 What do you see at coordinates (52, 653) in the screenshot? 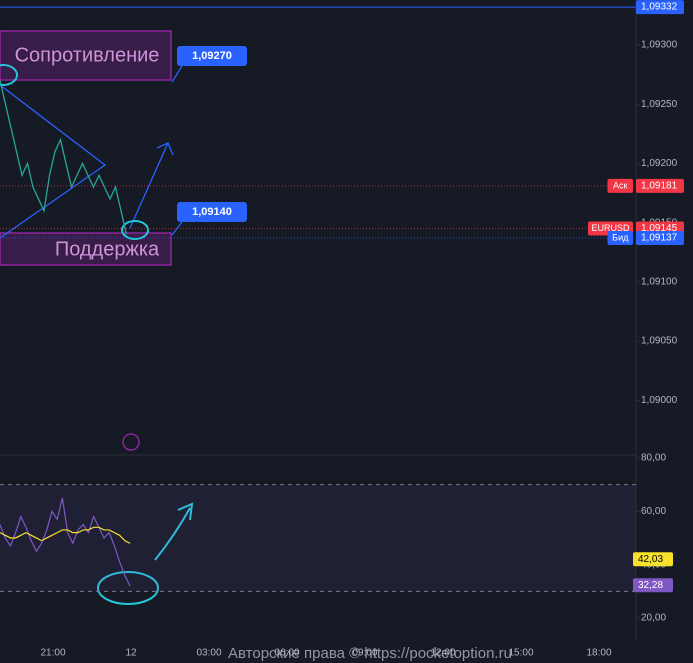
I see `time-tick-label: 21:00` at bounding box center [52, 653].